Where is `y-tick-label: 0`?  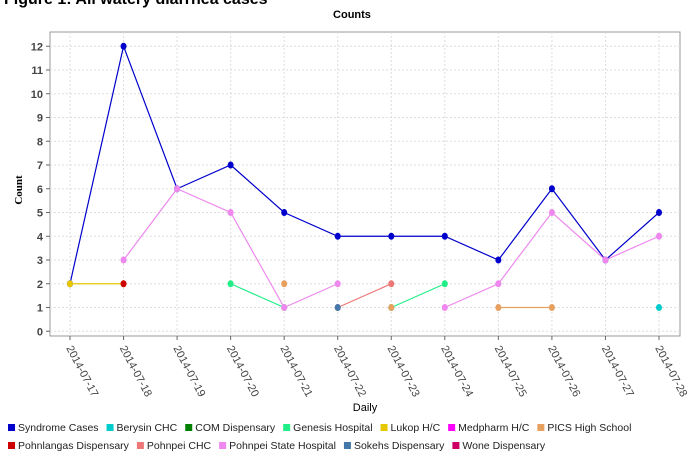
y-tick-label: 0 is located at coordinates (40, 332).